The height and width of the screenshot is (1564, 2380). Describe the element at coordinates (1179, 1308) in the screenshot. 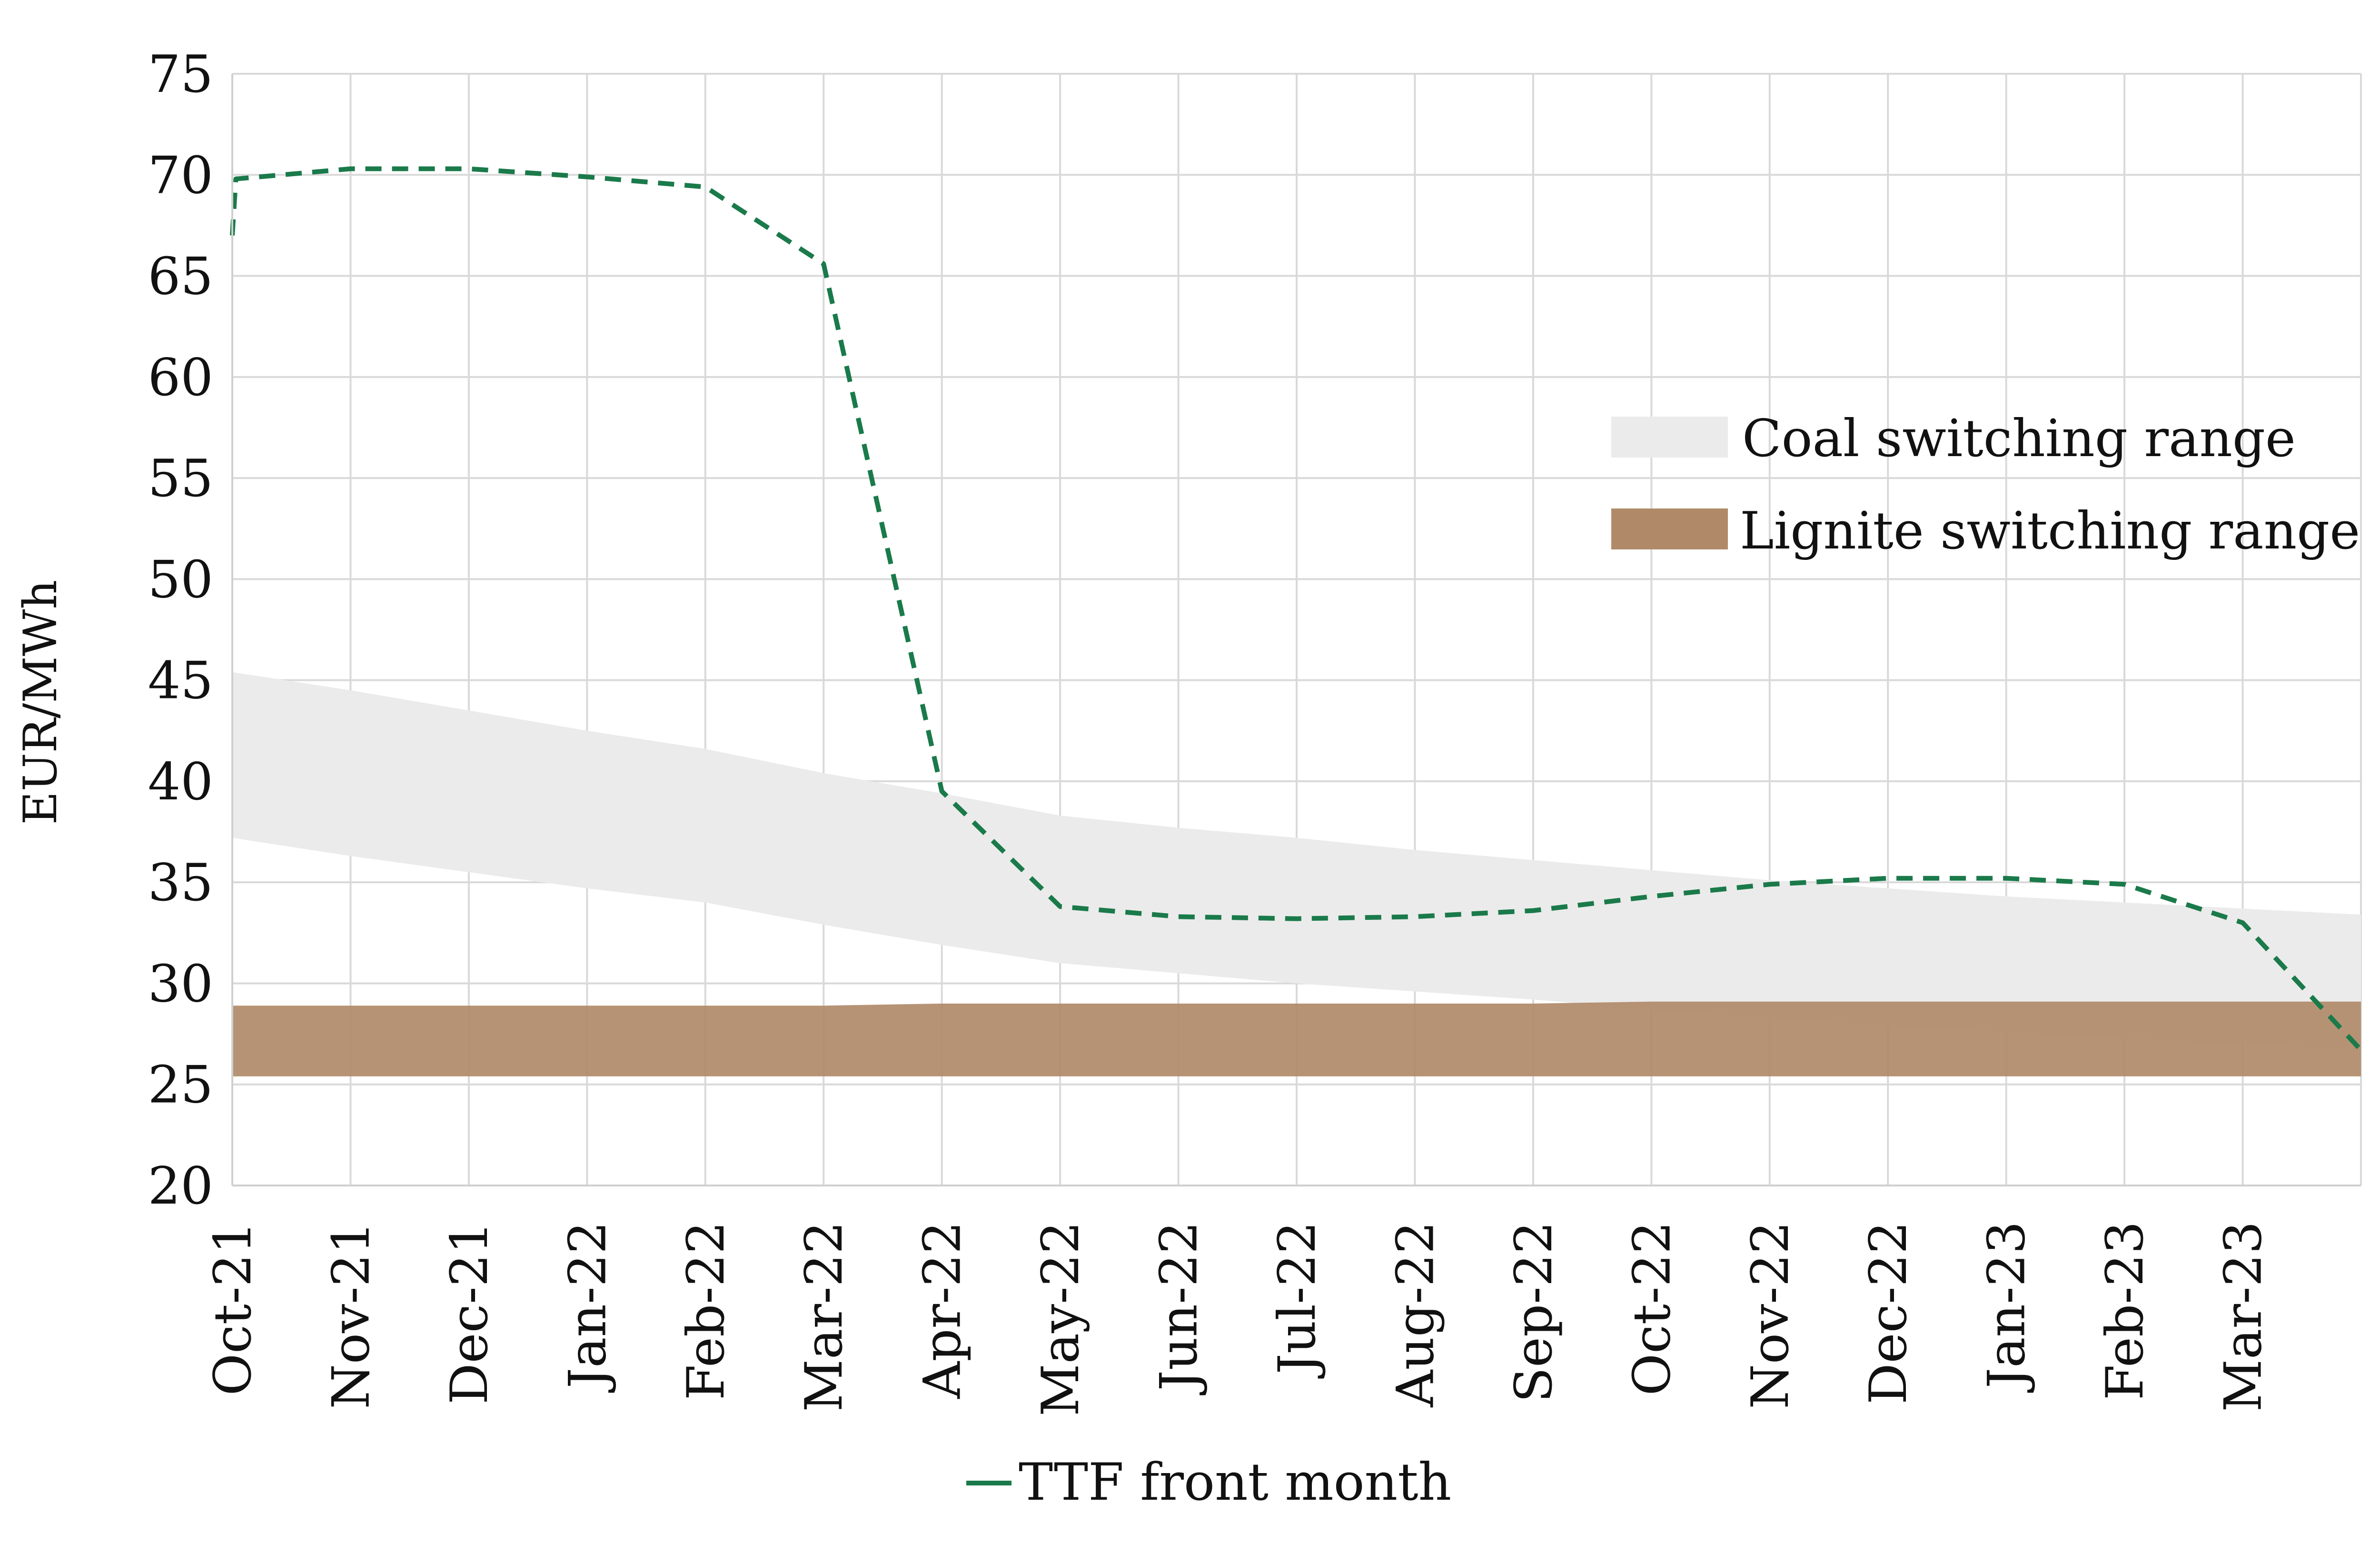

I see `x-tick-label: Jun-22` at that location.